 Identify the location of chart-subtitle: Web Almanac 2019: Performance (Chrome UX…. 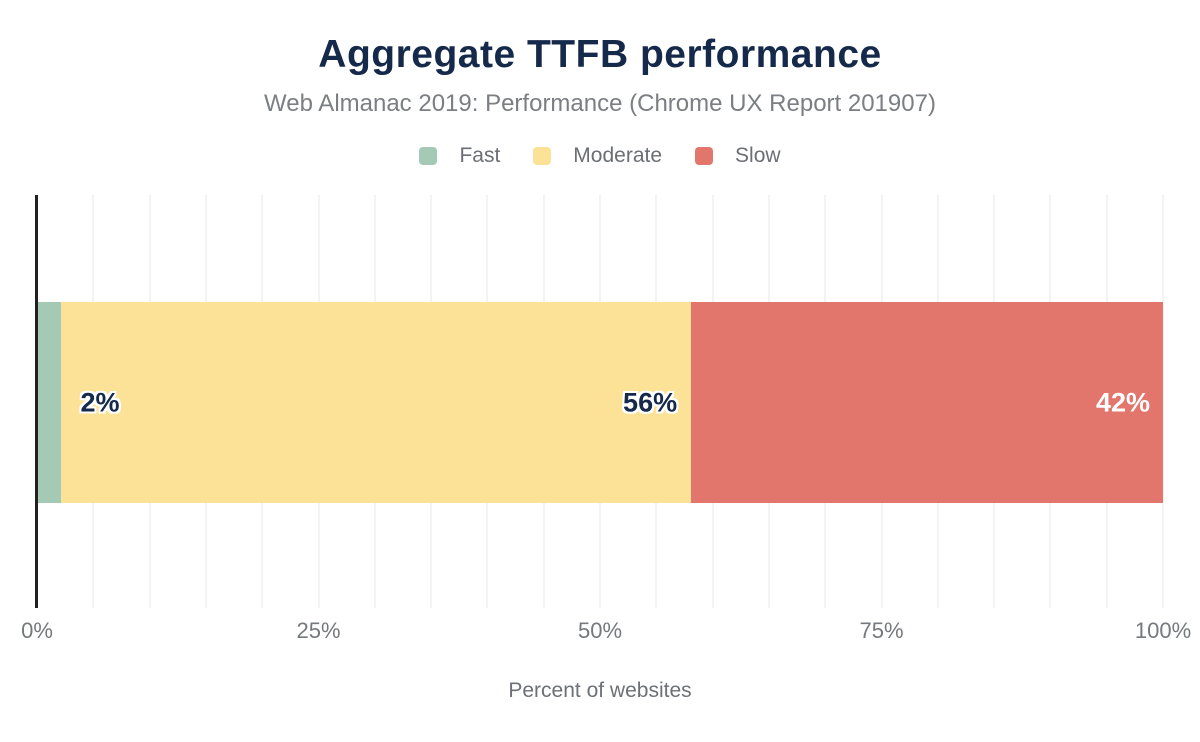
(600, 103).